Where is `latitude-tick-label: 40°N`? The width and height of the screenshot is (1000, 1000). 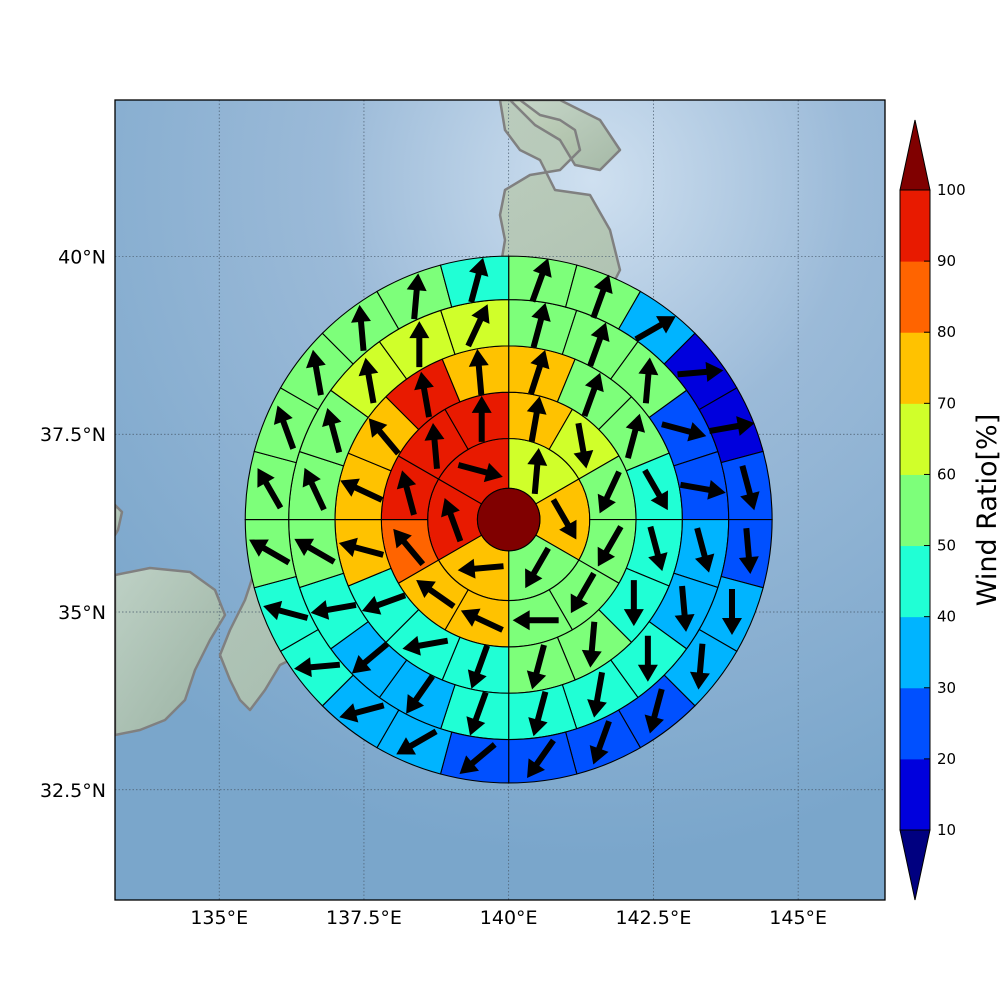
latitude-tick-label: 40°N is located at coordinates (82, 257).